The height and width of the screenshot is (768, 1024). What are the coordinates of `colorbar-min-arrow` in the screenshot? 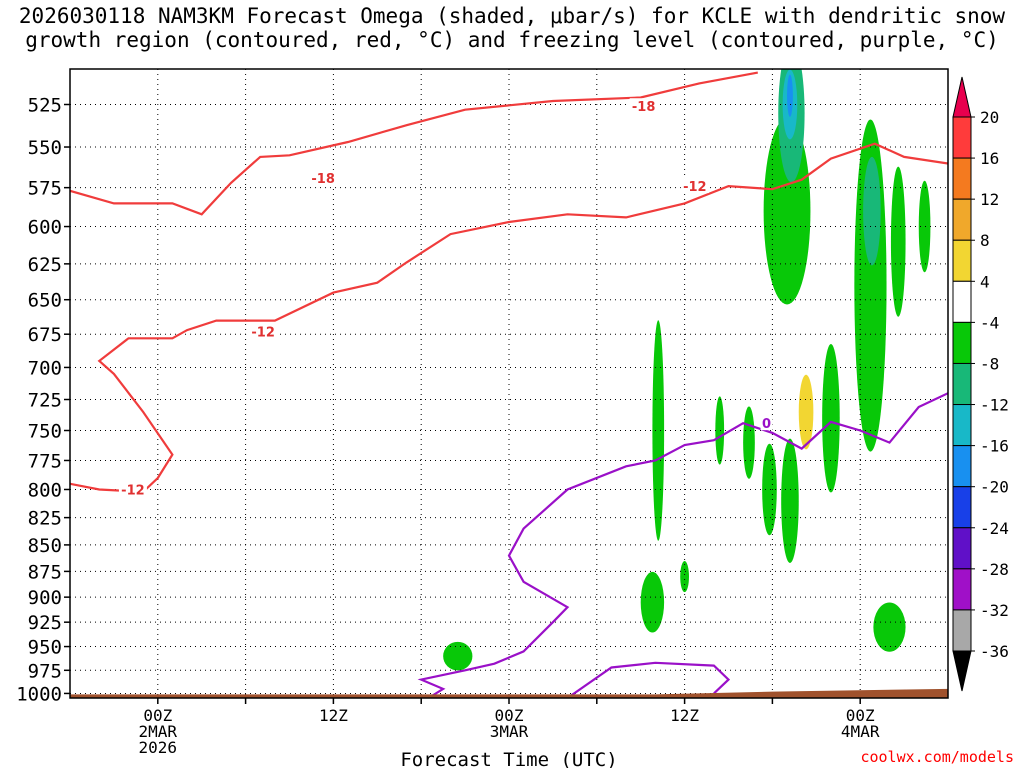 It's located at (962, 671).